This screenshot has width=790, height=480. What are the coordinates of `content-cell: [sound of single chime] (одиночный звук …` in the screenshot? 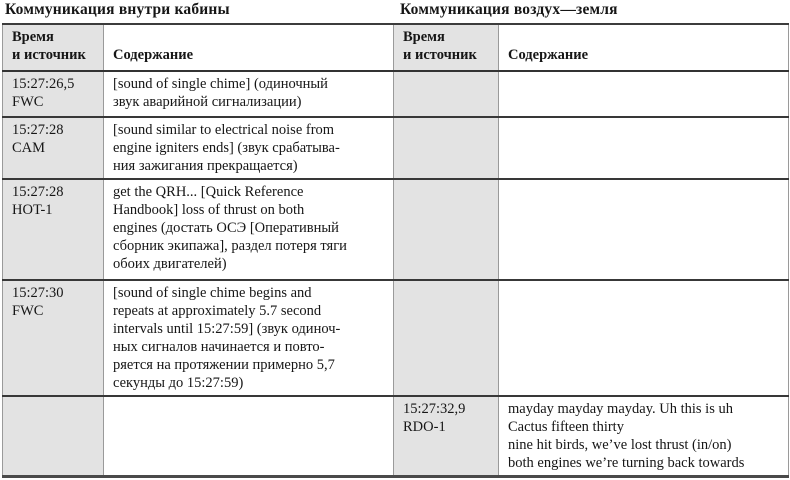 It's located at (248, 94).